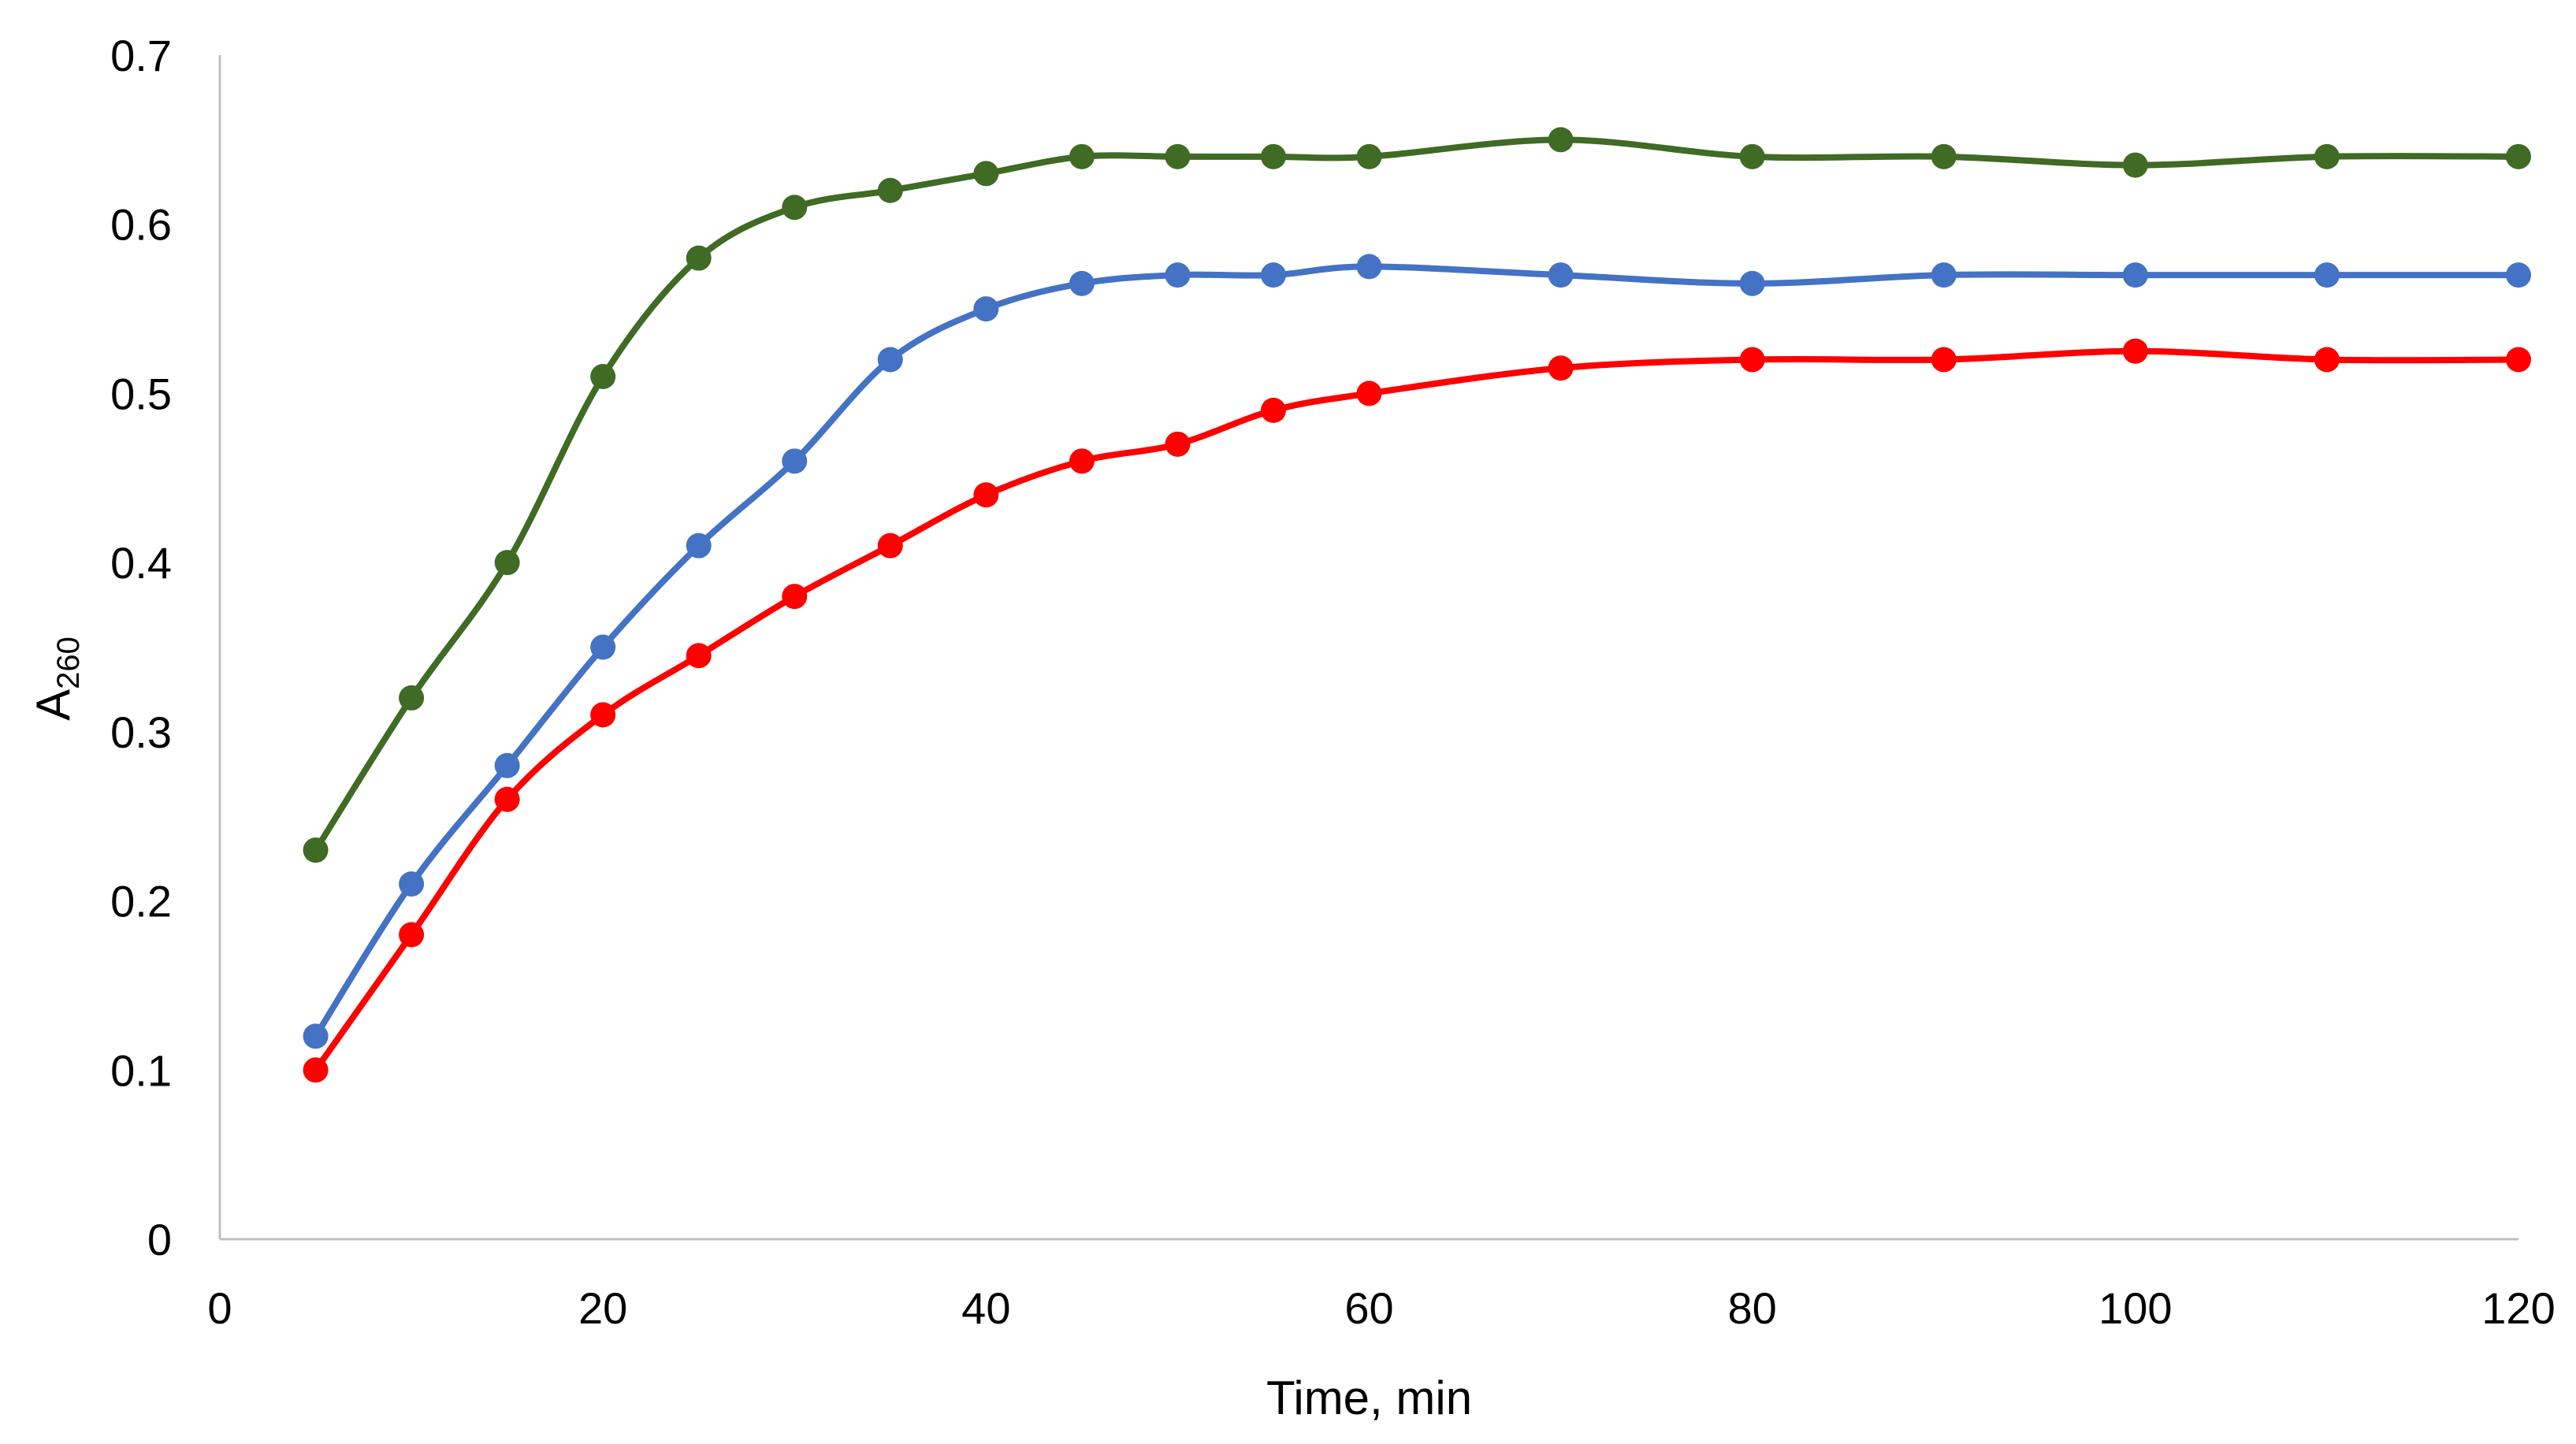  What do you see at coordinates (219, 1308) in the screenshot?
I see `x-tick-label: 0` at bounding box center [219, 1308].